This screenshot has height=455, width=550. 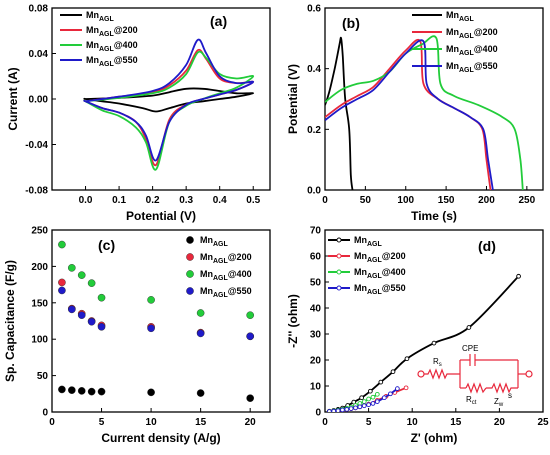 I want to click on panel-label: (b), so click(x=351, y=23).